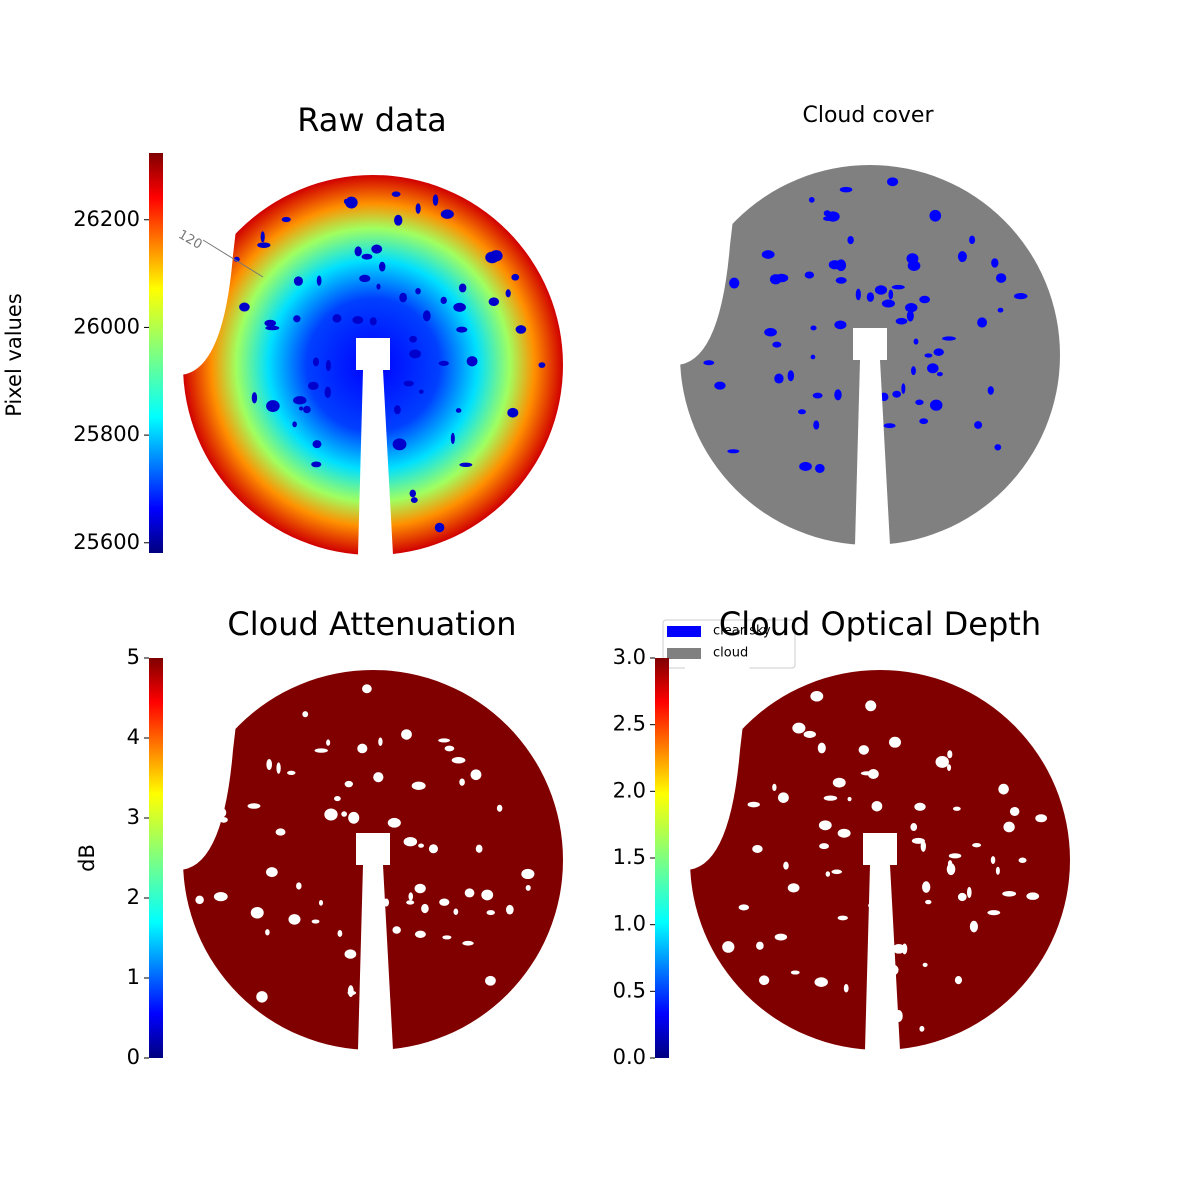 This screenshot has height=1200, width=1200. Describe the element at coordinates (372, 120) in the screenshot. I see `panel-title: Raw data` at that location.